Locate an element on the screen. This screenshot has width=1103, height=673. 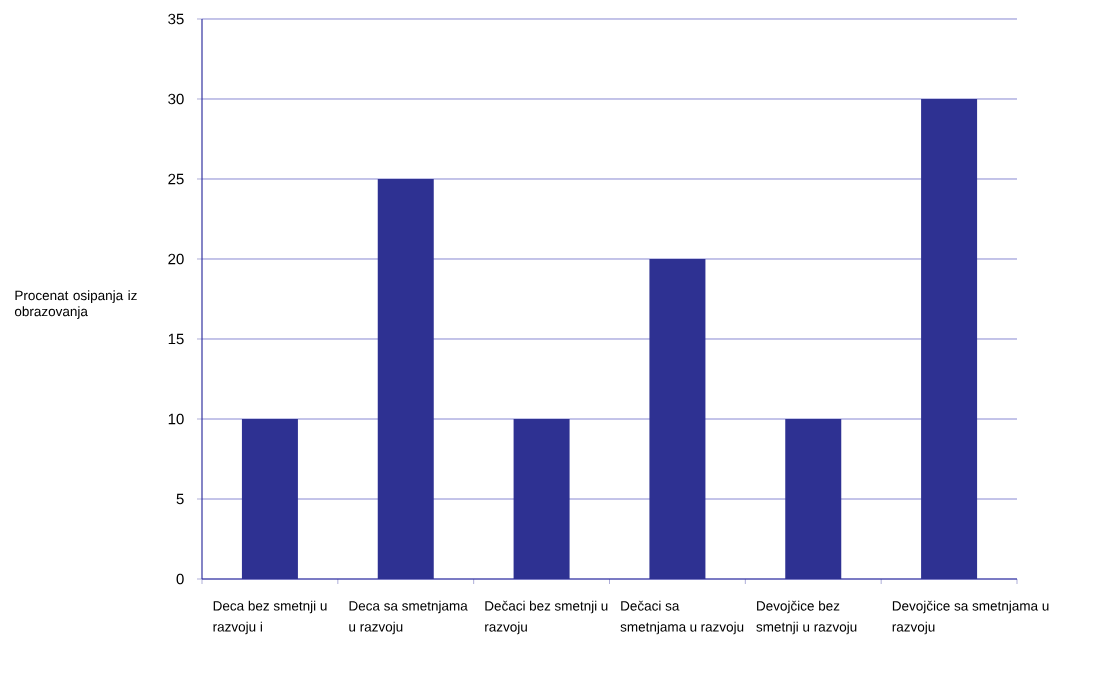
y-tick-label: 0 is located at coordinates (180, 579).